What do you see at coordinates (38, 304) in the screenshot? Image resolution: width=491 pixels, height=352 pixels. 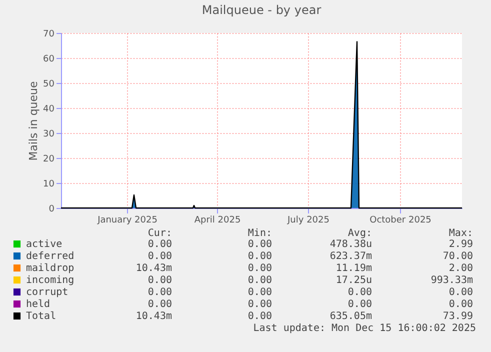 I see `legend-label: held` at bounding box center [38, 304].